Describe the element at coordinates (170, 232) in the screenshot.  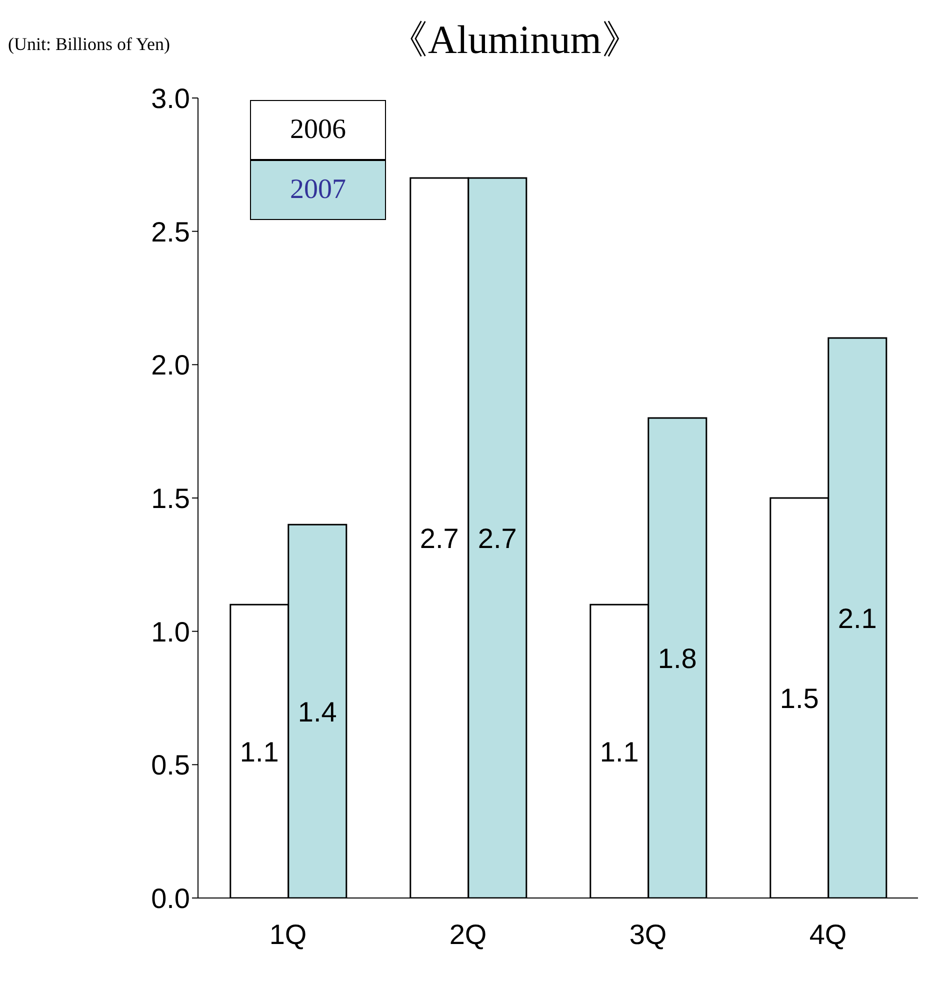
I see `y-tick-label: 2.5` at that location.